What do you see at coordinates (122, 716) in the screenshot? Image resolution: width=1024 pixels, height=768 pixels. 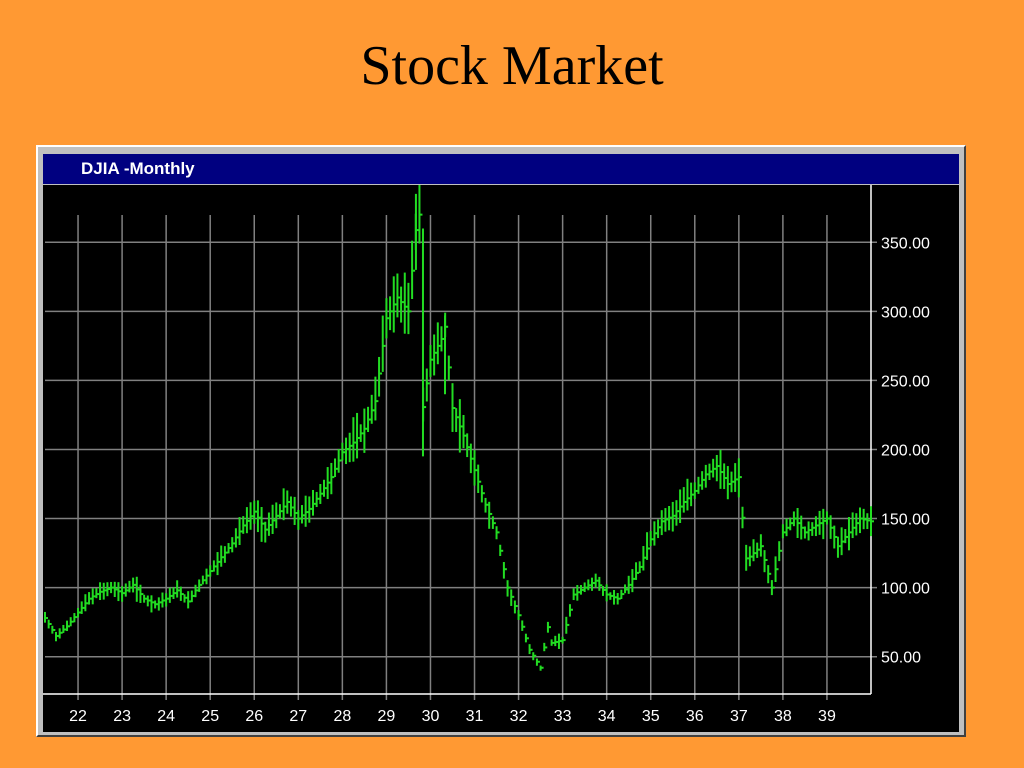 I see `x-tick-label: 23` at bounding box center [122, 716].